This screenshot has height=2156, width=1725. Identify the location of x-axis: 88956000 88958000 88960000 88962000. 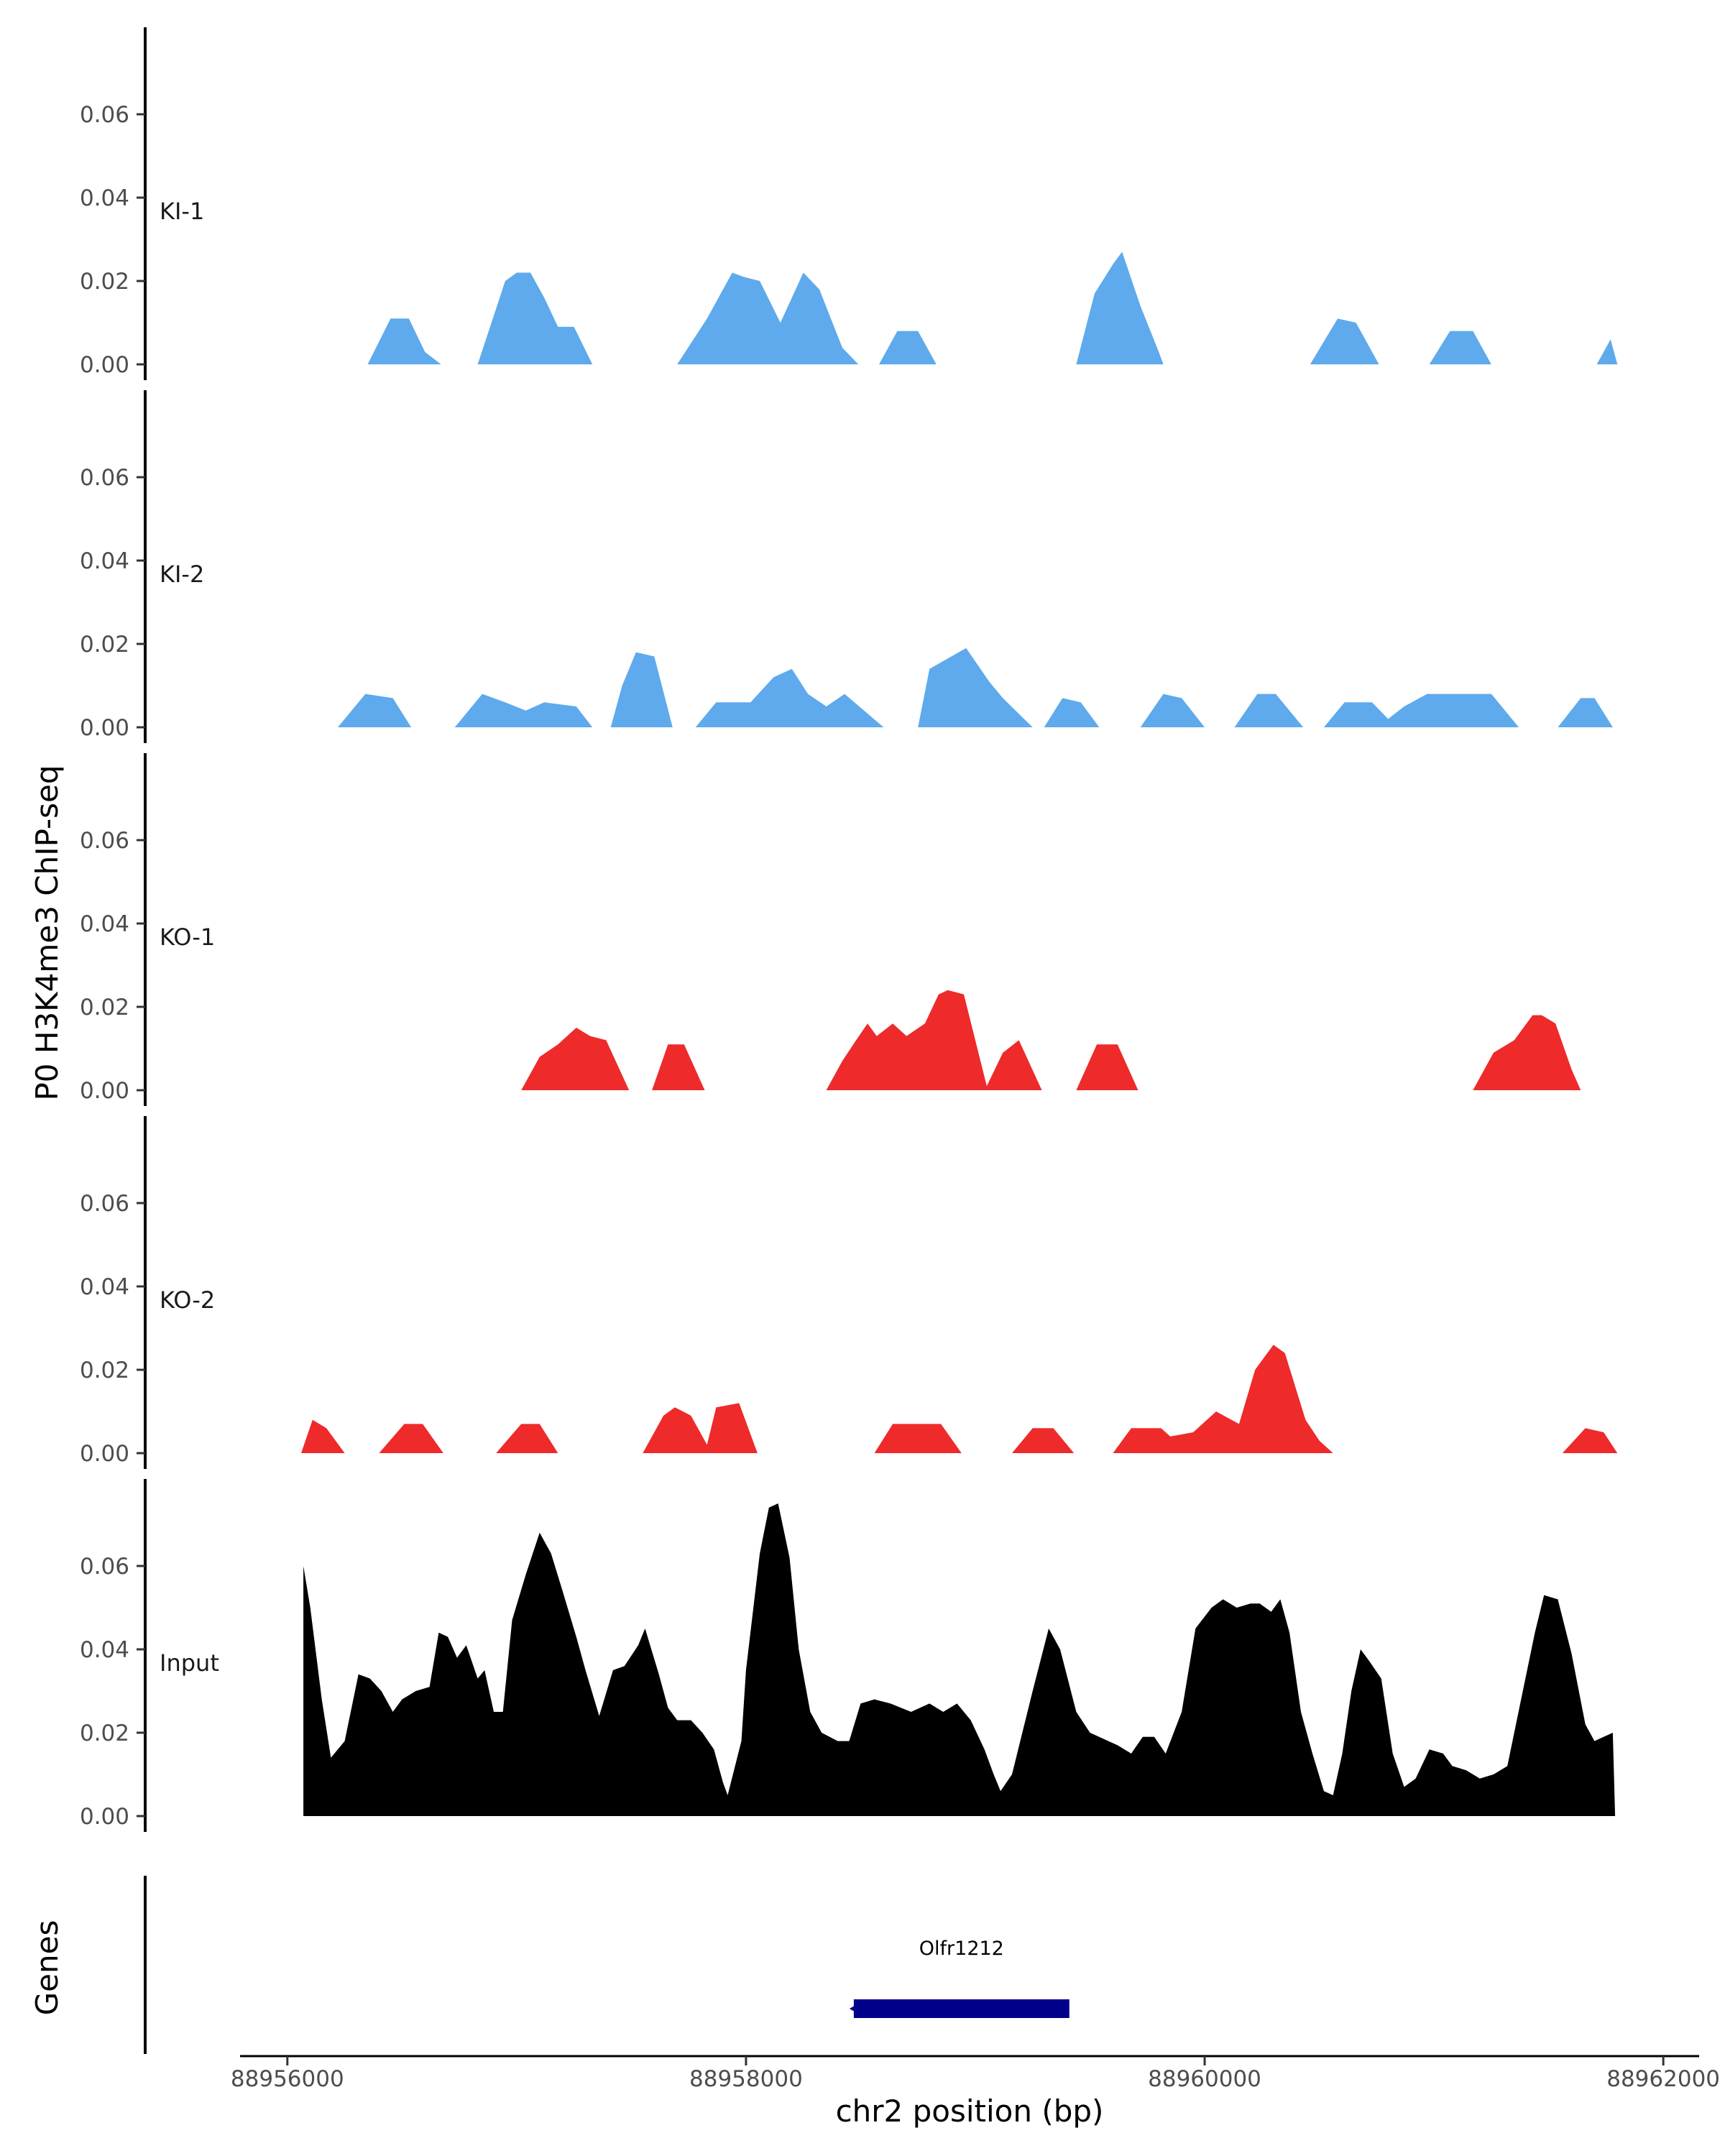
(975, 2073).